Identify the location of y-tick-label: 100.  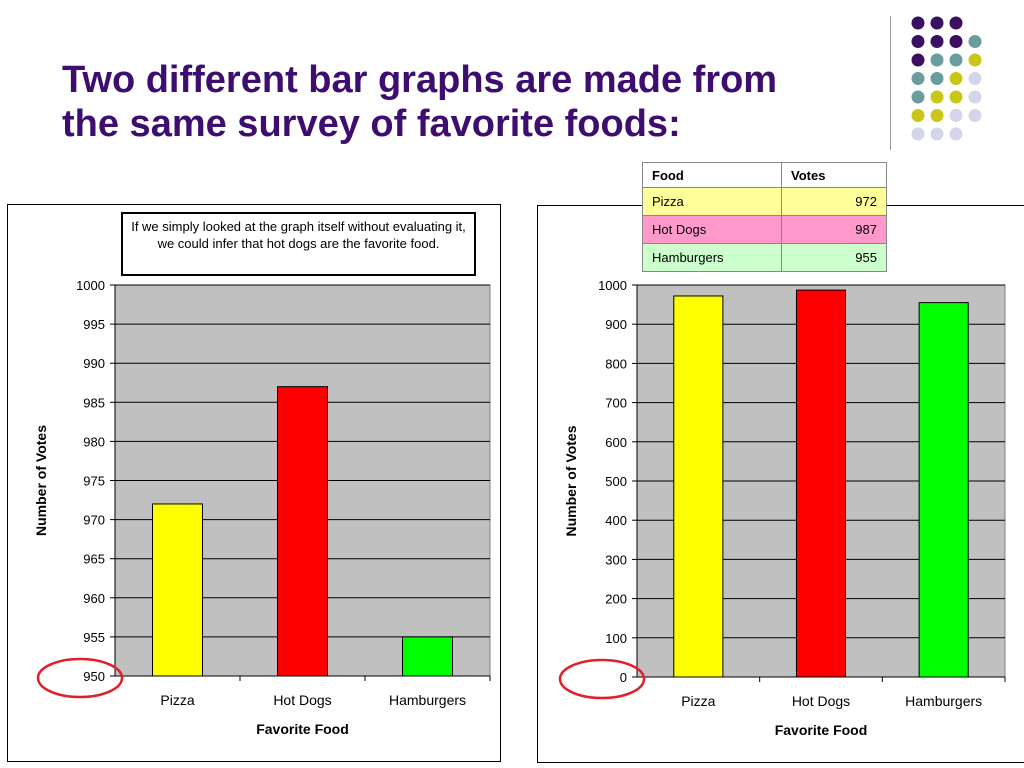
(616, 638).